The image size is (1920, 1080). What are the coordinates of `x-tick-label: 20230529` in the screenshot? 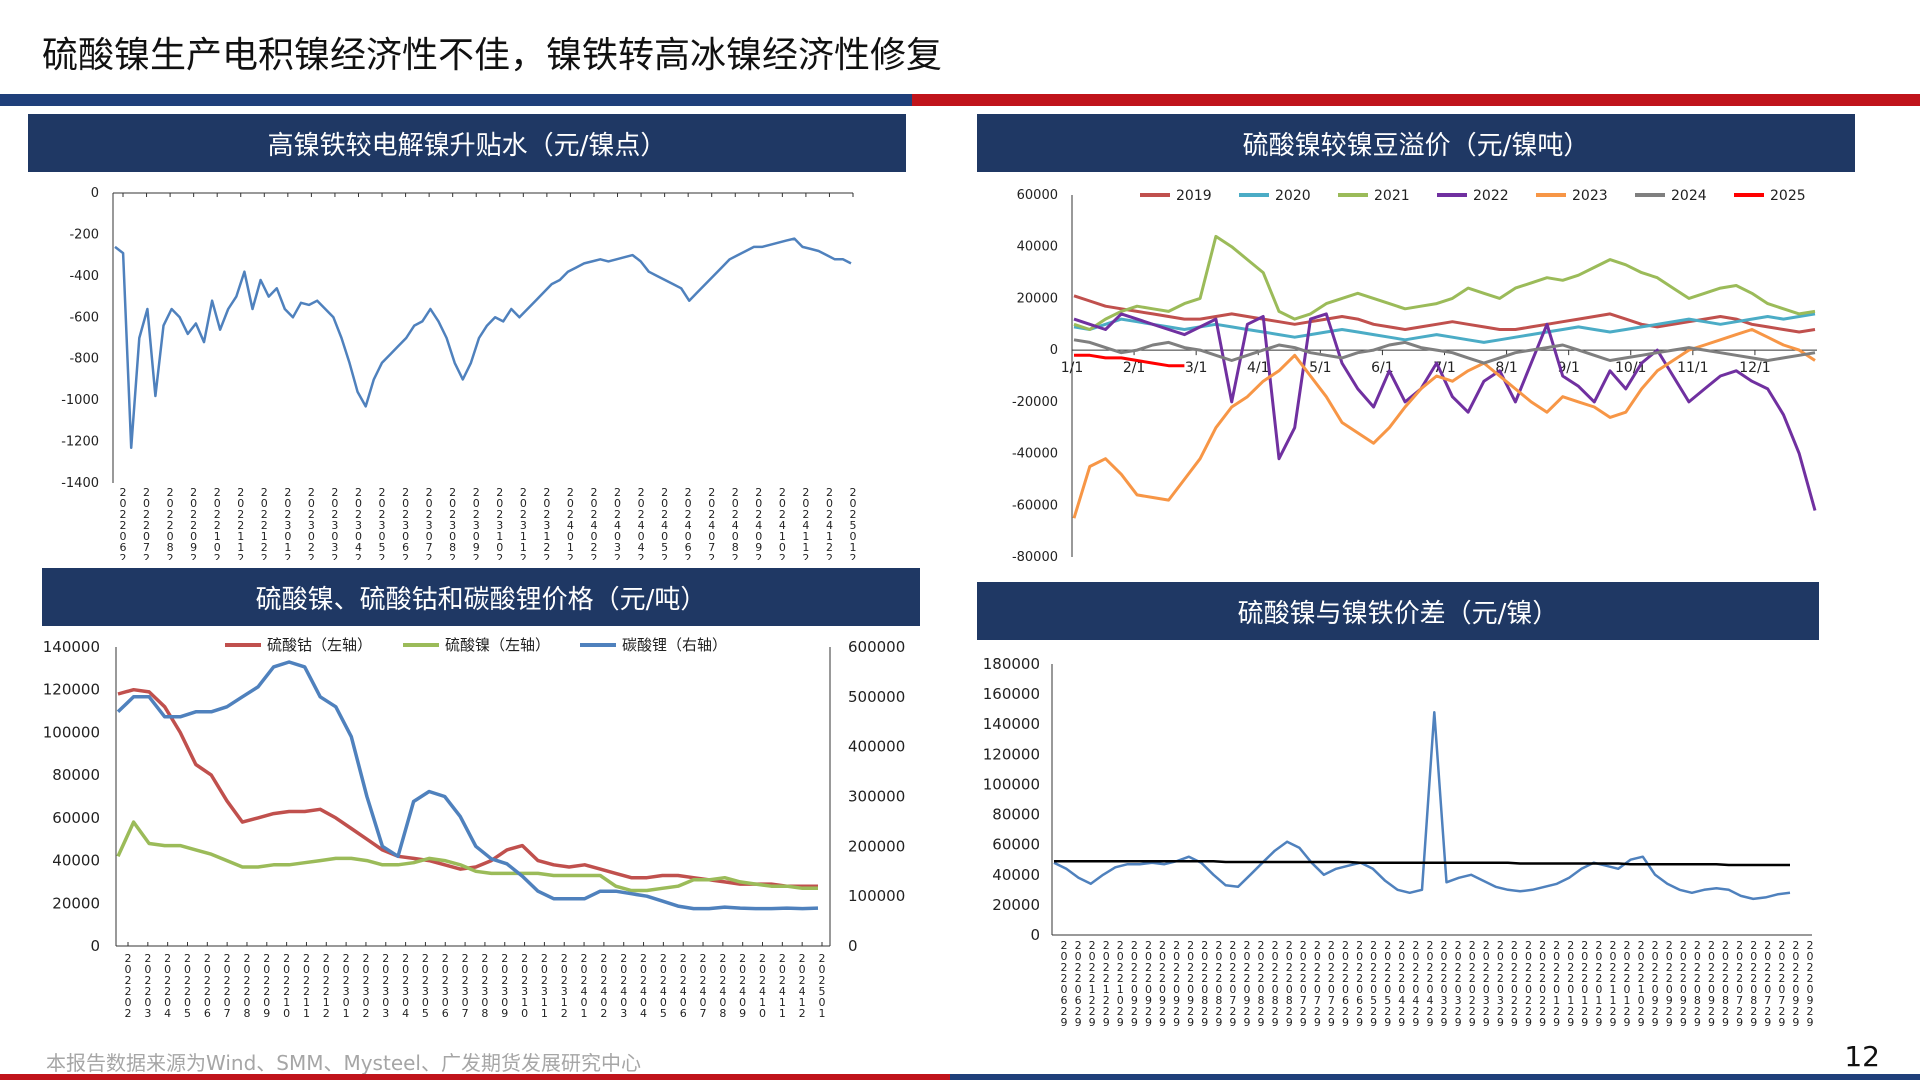 It's located at (382, 523).